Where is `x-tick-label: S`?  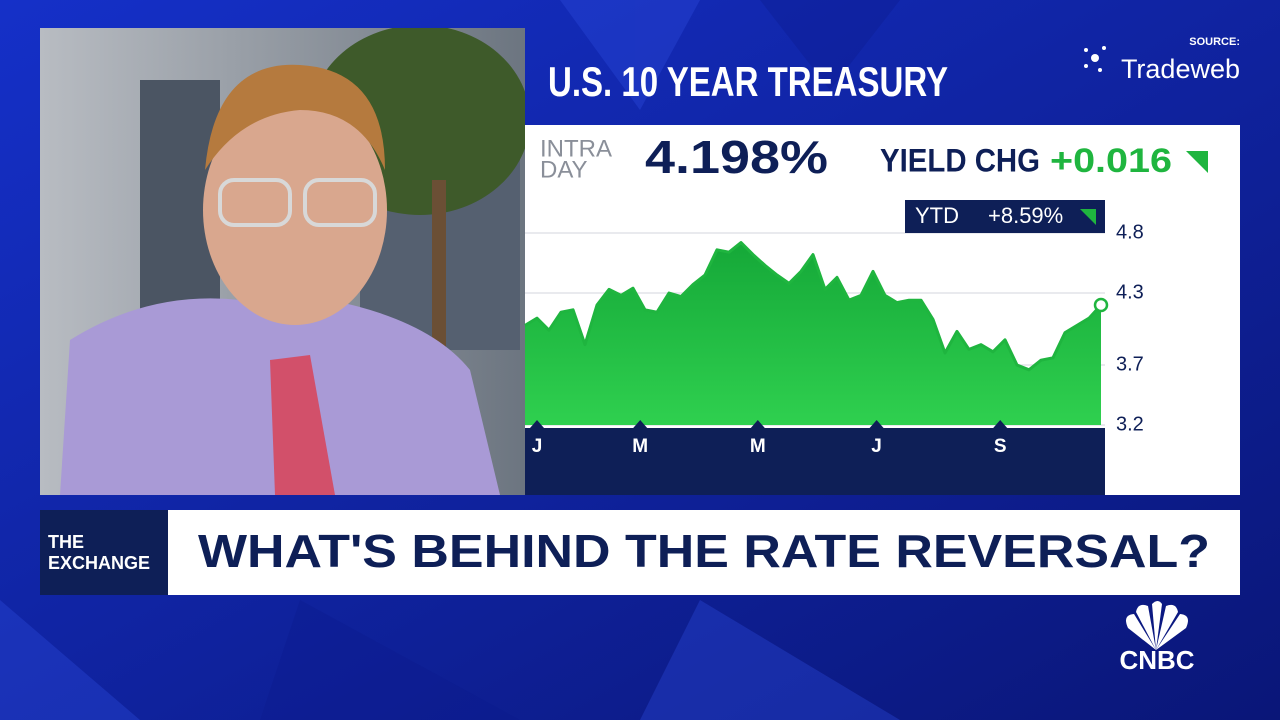 x-tick-label: S is located at coordinates (1000, 446).